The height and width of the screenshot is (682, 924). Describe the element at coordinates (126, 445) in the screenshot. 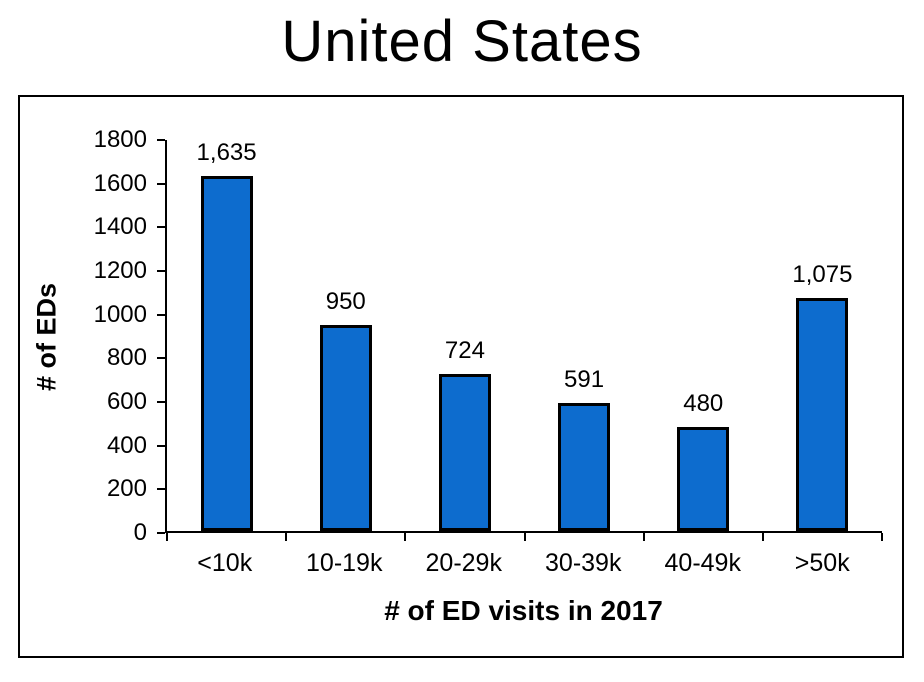

I see `y-tick-label: 400` at that location.